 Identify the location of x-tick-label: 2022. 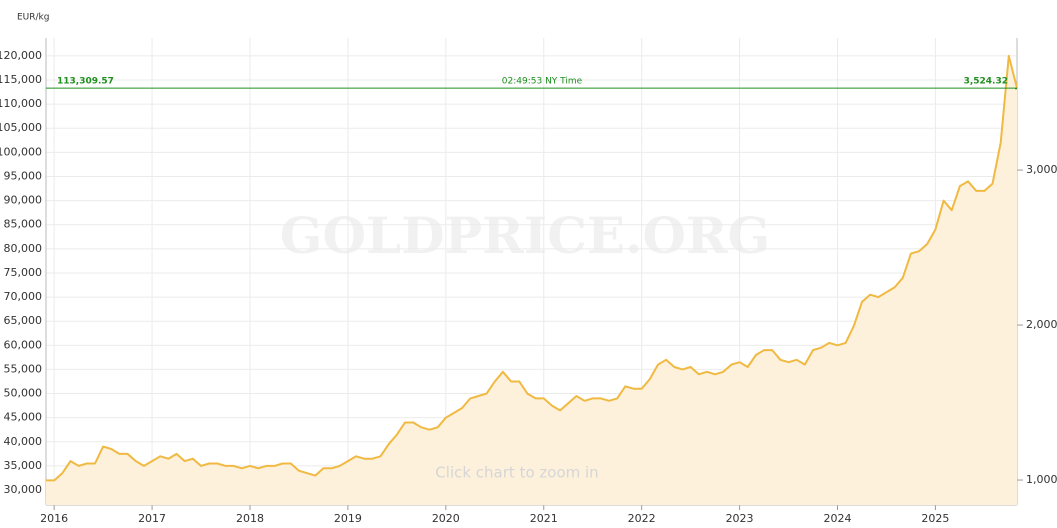
(642, 518).